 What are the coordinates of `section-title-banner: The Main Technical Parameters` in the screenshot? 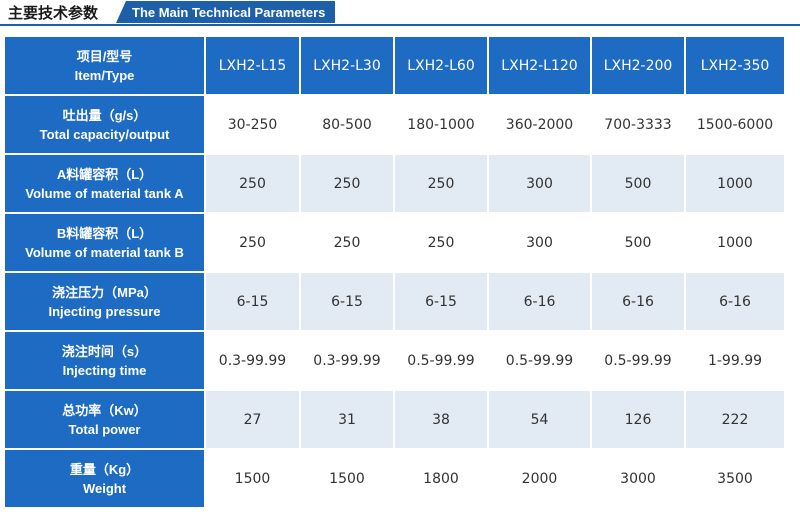 It's located at (226, 12).